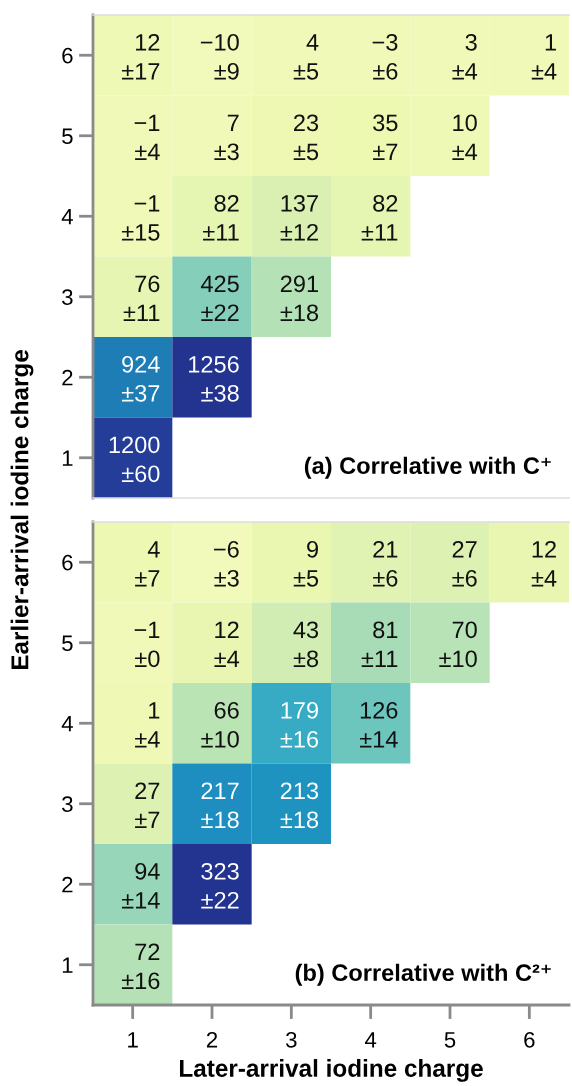 The width and height of the screenshot is (572, 1086). Describe the element at coordinates (465, 123) in the screenshot. I see `data-label: 10` at that location.